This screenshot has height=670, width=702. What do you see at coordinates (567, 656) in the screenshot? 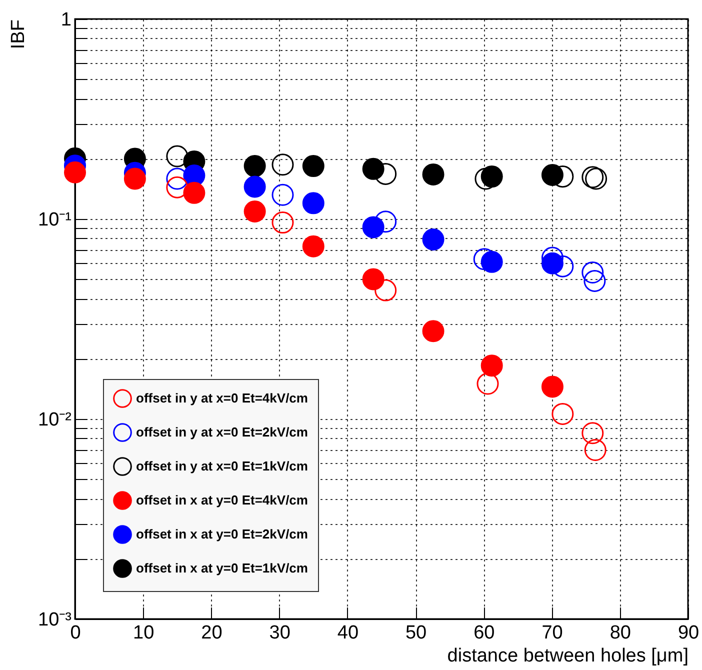
I see `x-axis-title: distance between holes [μm]` at bounding box center [567, 656].